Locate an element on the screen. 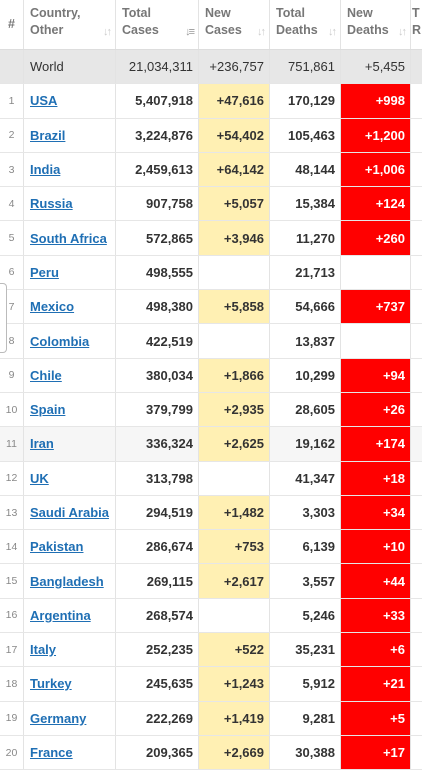  new-cases-cell: +2,935 is located at coordinates (234, 409).